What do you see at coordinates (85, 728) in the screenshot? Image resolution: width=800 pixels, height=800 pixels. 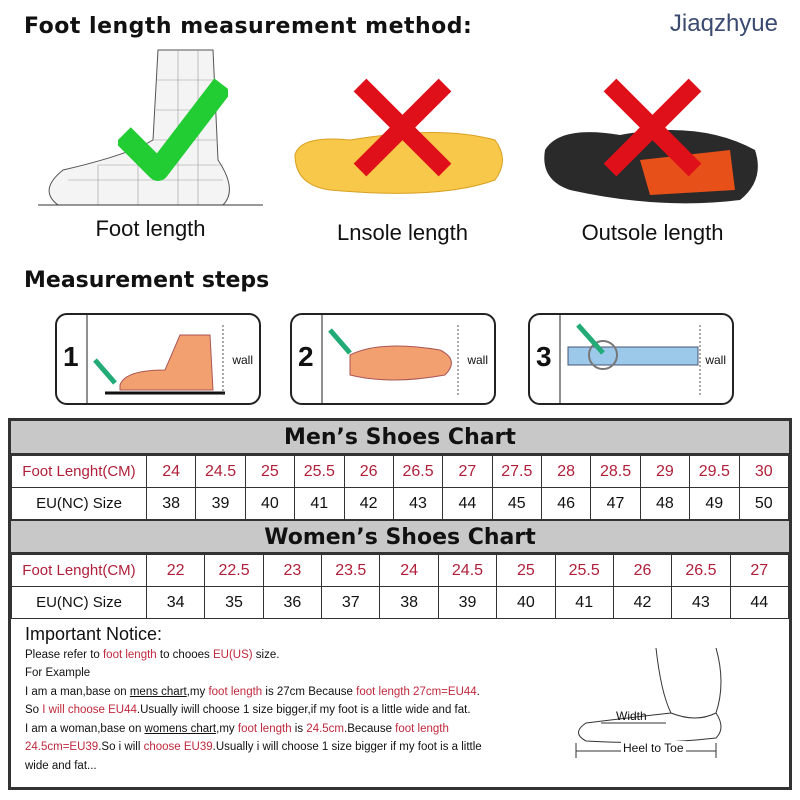 I see `notice-text: I am a woman,base on` at bounding box center [85, 728].